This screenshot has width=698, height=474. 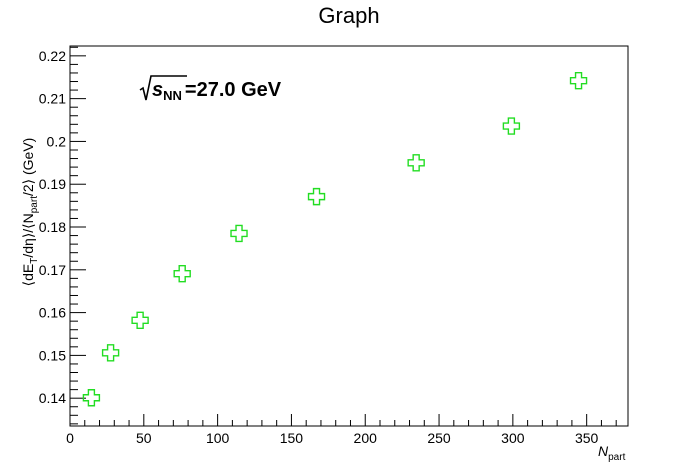 What do you see at coordinates (366, 438) in the screenshot?
I see `x-tick-label: 200` at bounding box center [366, 438].